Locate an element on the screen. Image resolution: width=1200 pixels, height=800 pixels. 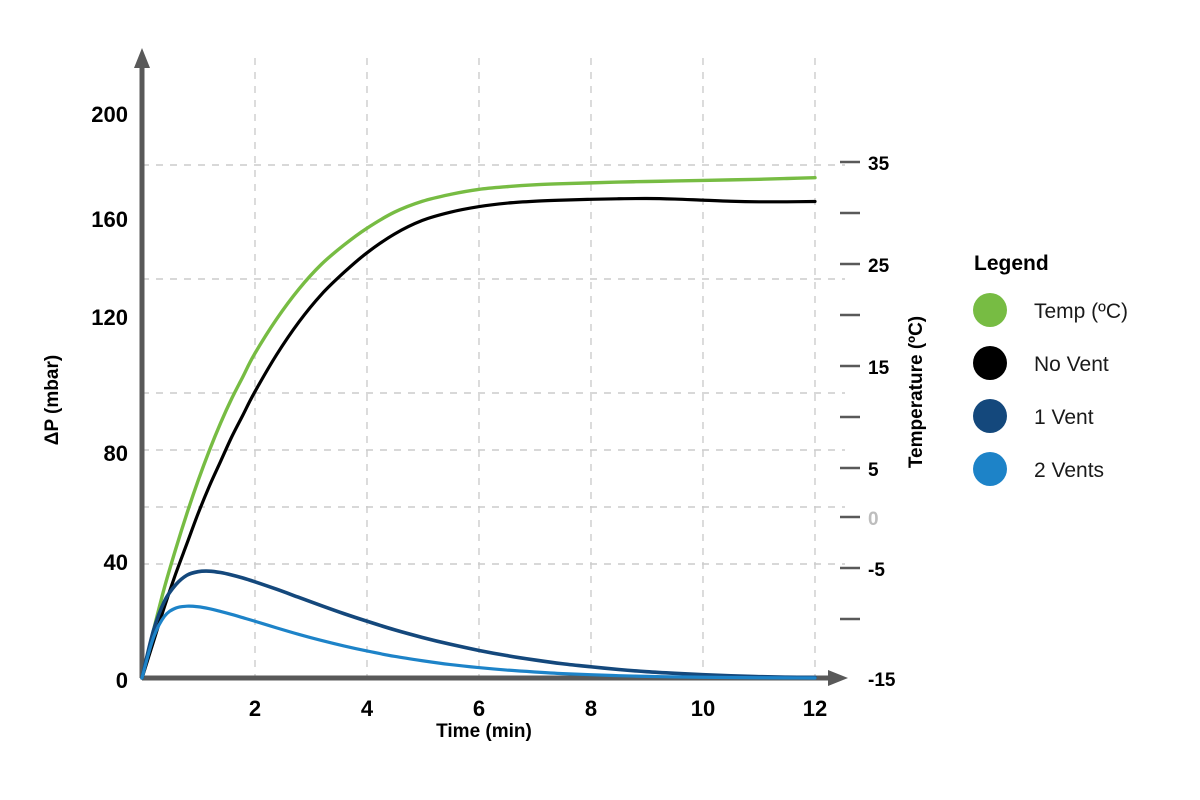
legend-label-2-vents: 2 Vents is located at coordinates (1069, 470).